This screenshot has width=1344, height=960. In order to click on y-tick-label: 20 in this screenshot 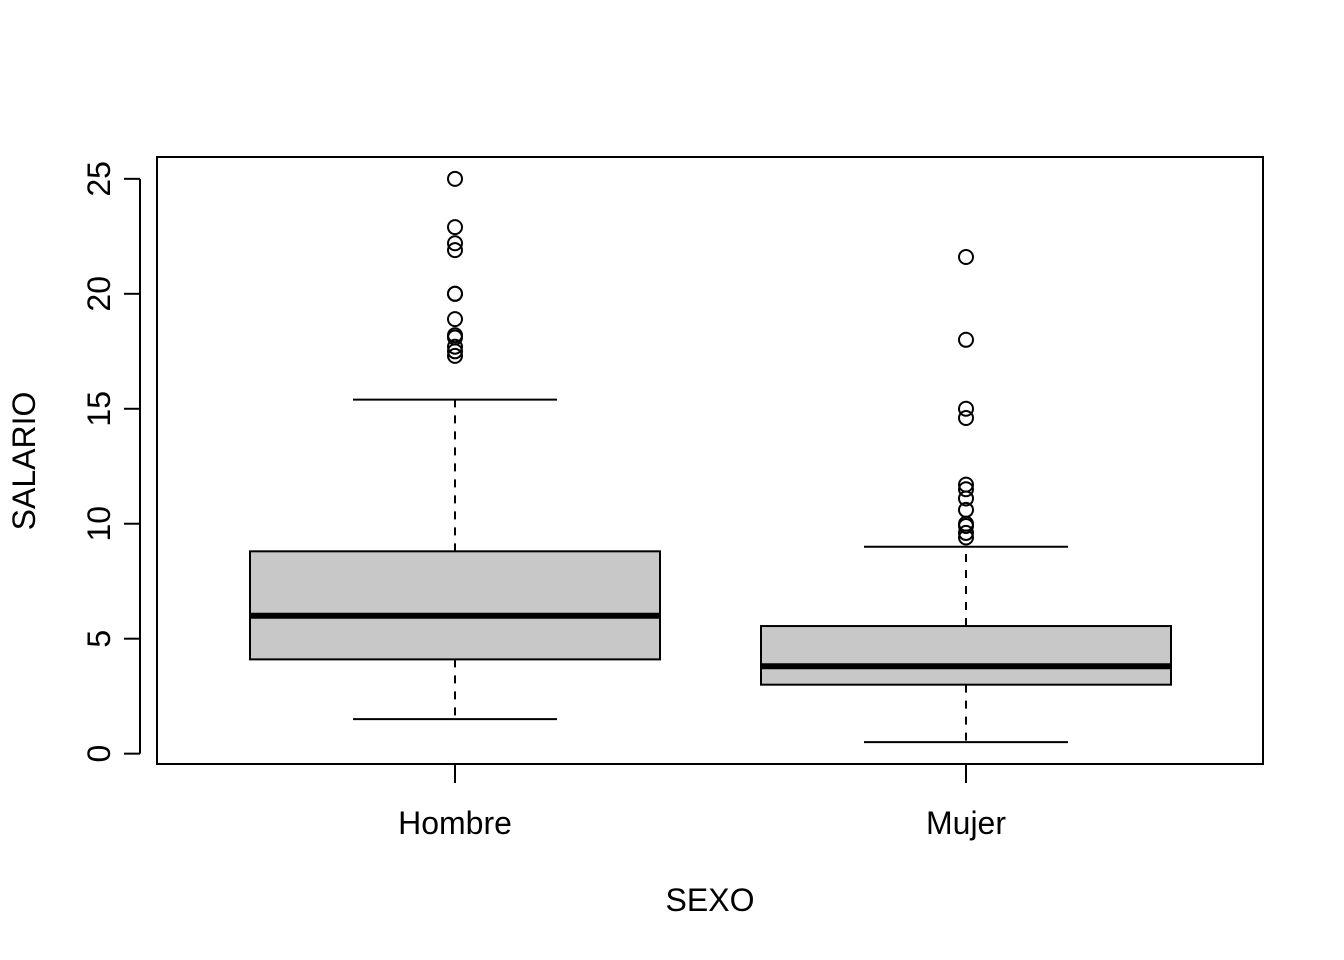, I will do `click(99, 294)`.